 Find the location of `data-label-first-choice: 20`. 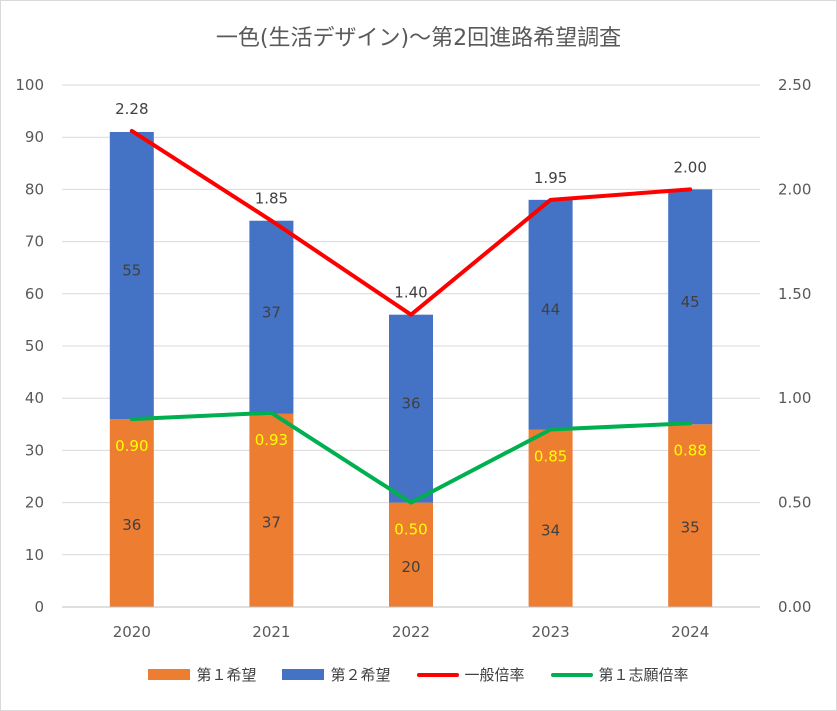

data-label-first-choice: 20 is located at coordinates (410, 567).